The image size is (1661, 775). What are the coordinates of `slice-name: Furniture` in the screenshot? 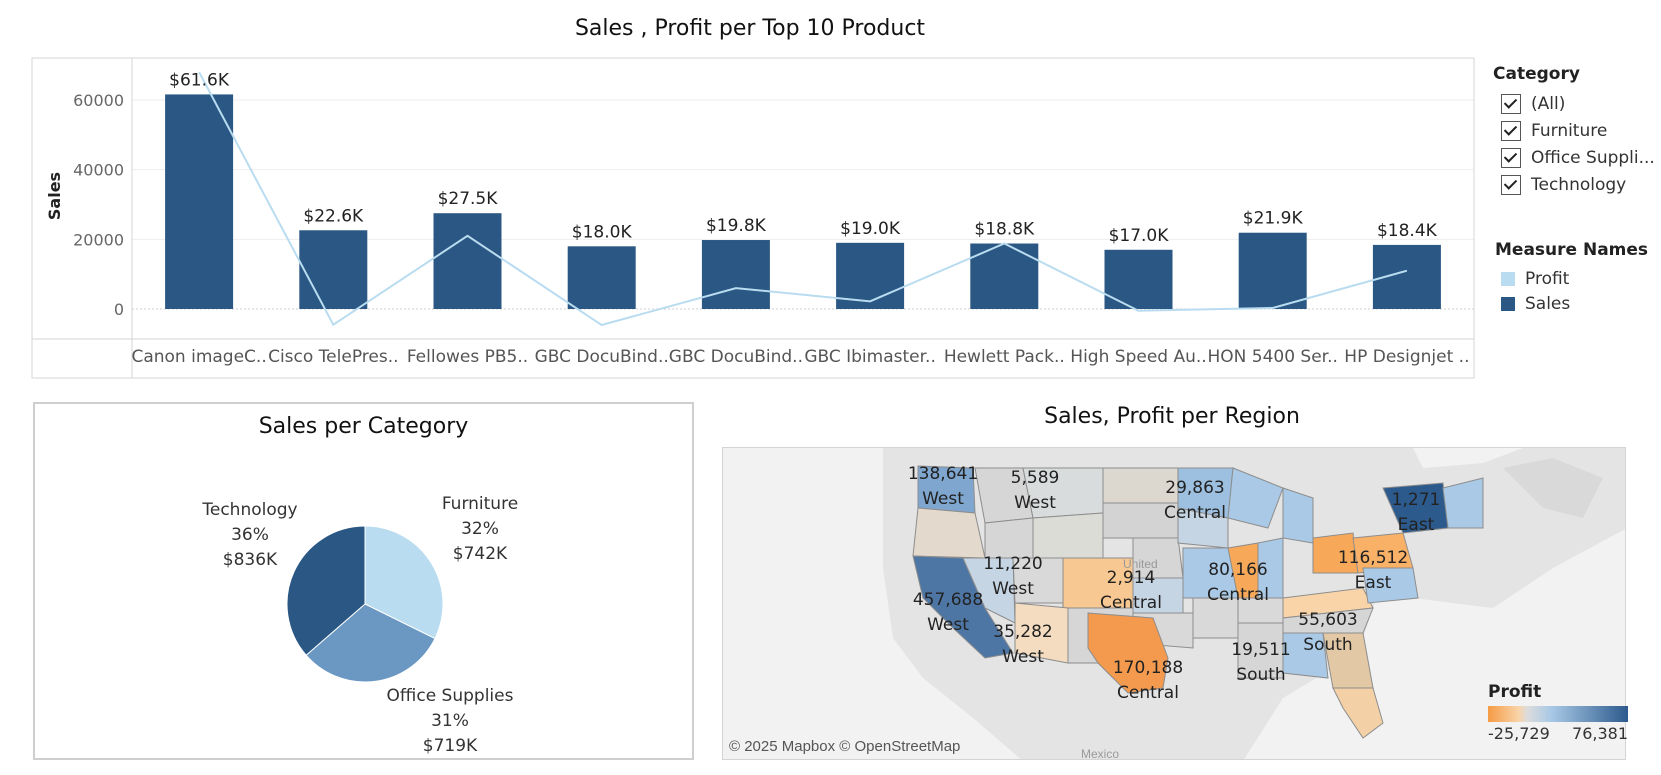 It's located at (480, 504).